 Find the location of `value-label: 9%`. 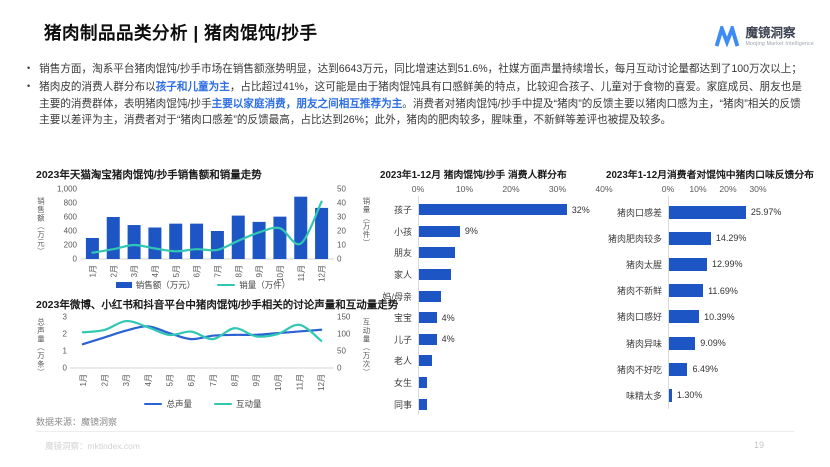

value-label: 9% is located at coordinates (471, 231).